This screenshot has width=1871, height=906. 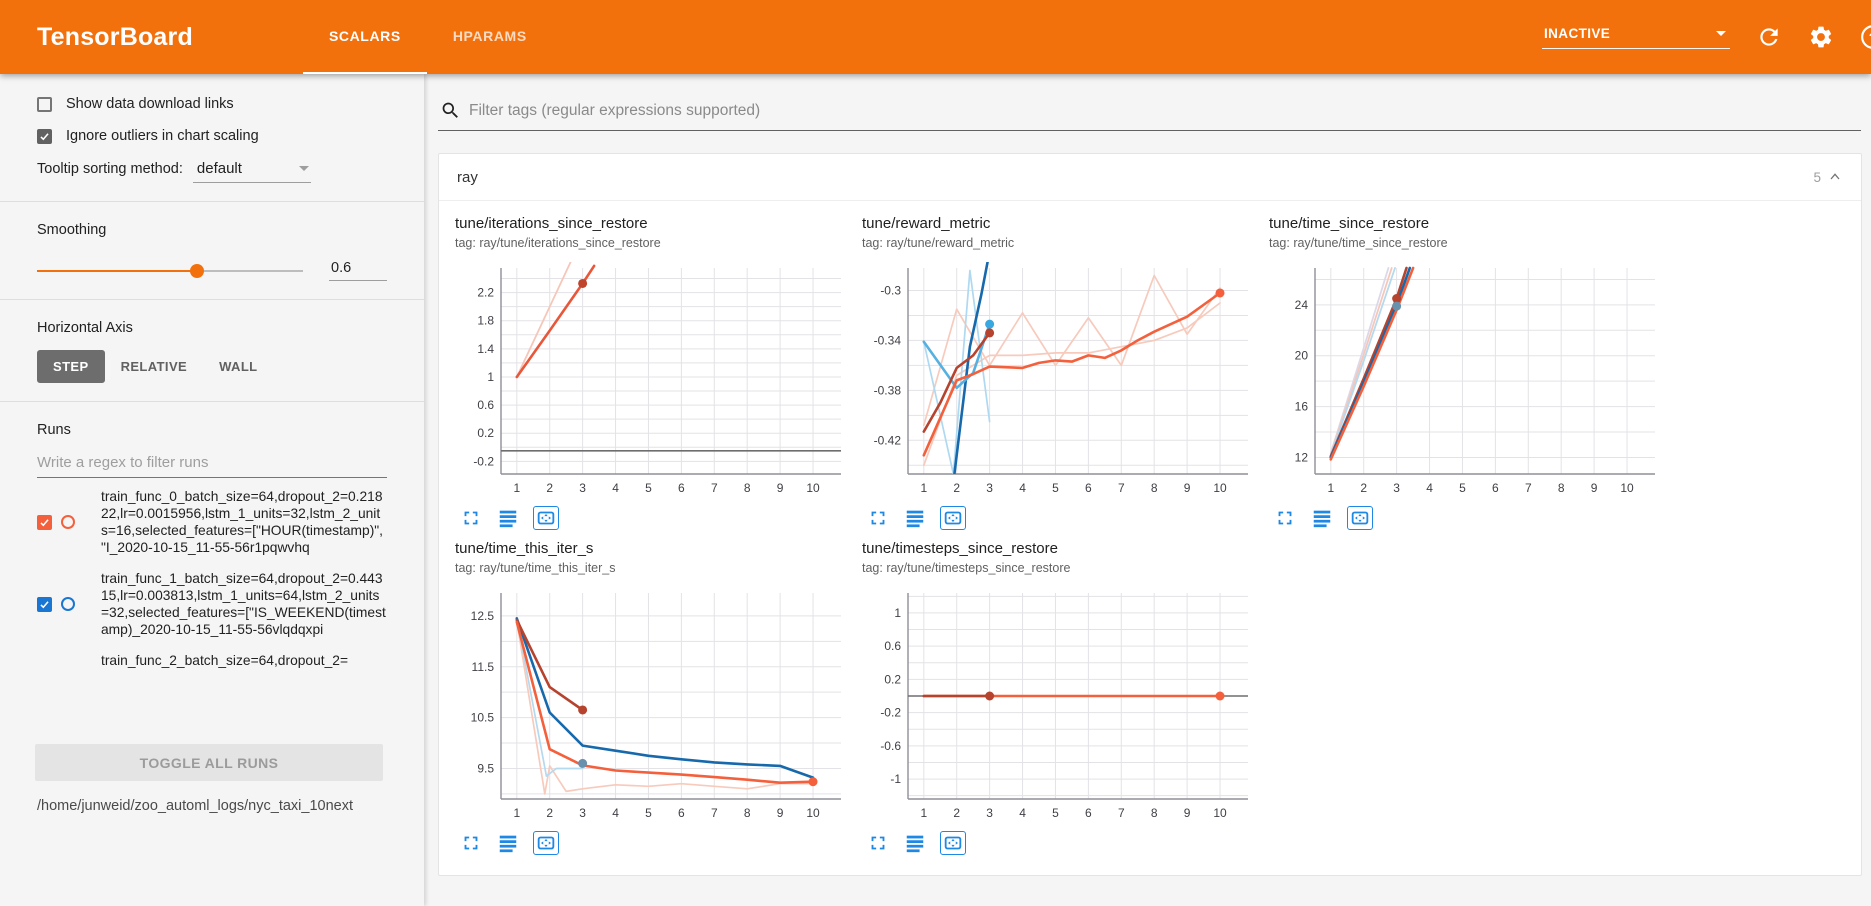 What do you see at coordinates (212, 660) in the screenshot?
I see `run-list-item: train_func_2_batch_size=64,dropout_2=` at bounding box center [212, 660].